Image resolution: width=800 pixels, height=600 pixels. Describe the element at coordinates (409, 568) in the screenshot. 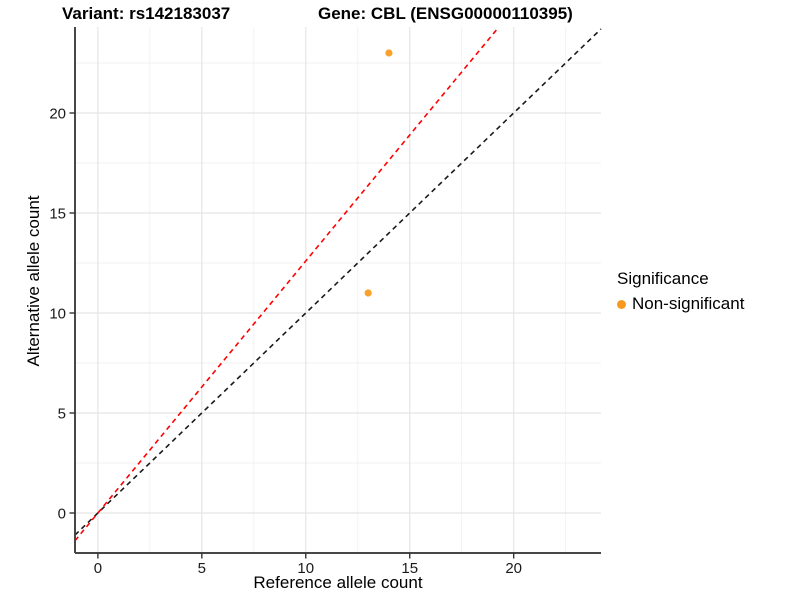

I see `x-tick-label: 15` at that location.